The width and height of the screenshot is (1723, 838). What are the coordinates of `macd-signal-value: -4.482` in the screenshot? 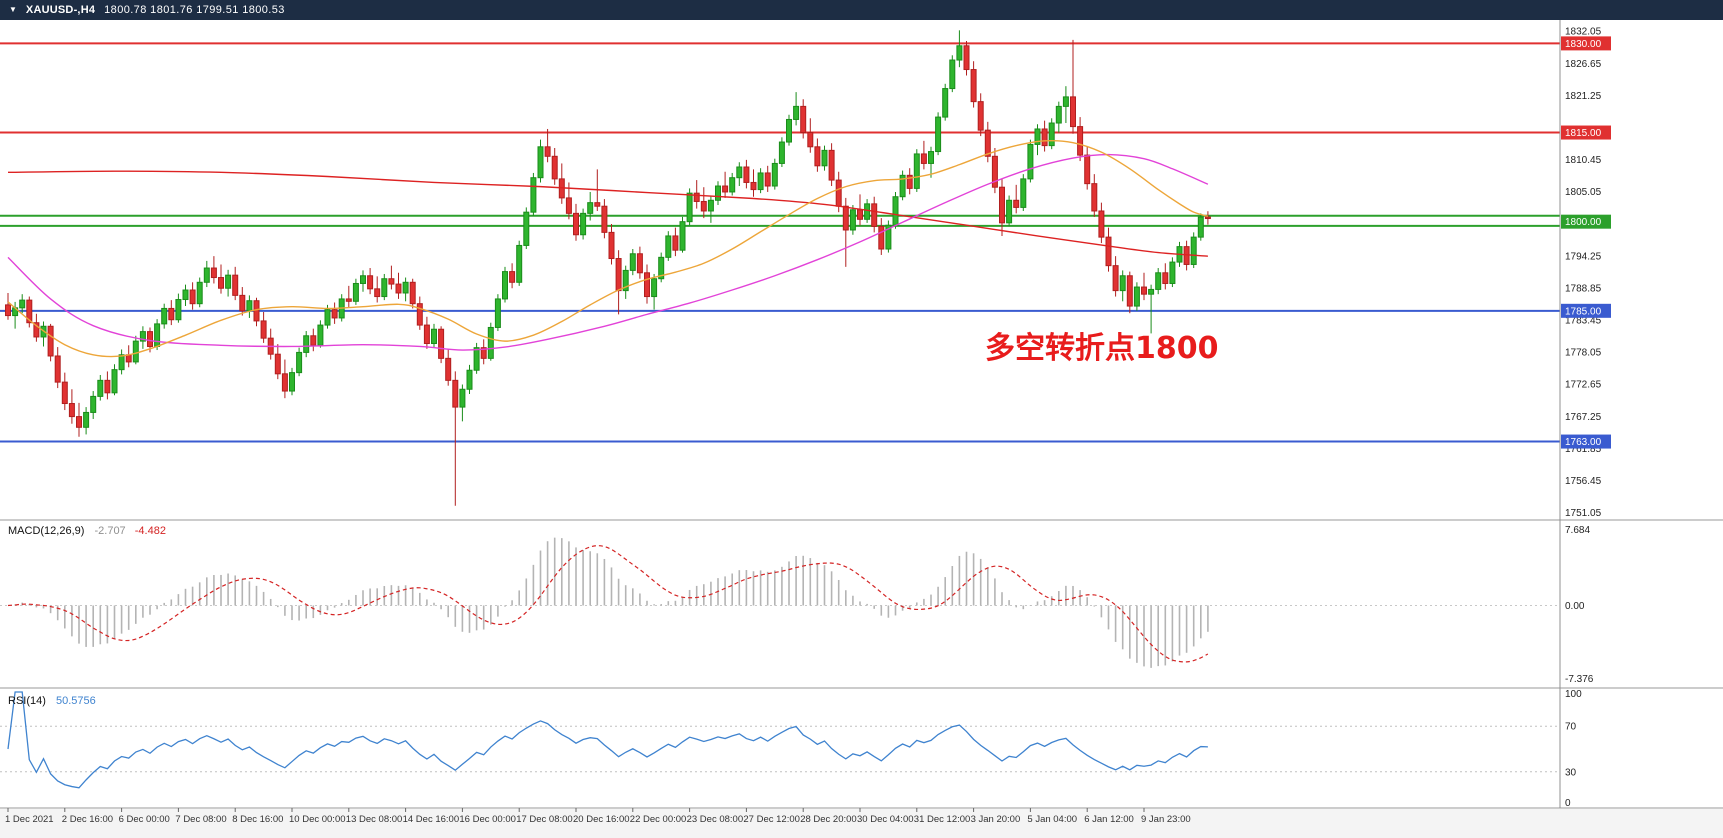 It's located at (150, 531).